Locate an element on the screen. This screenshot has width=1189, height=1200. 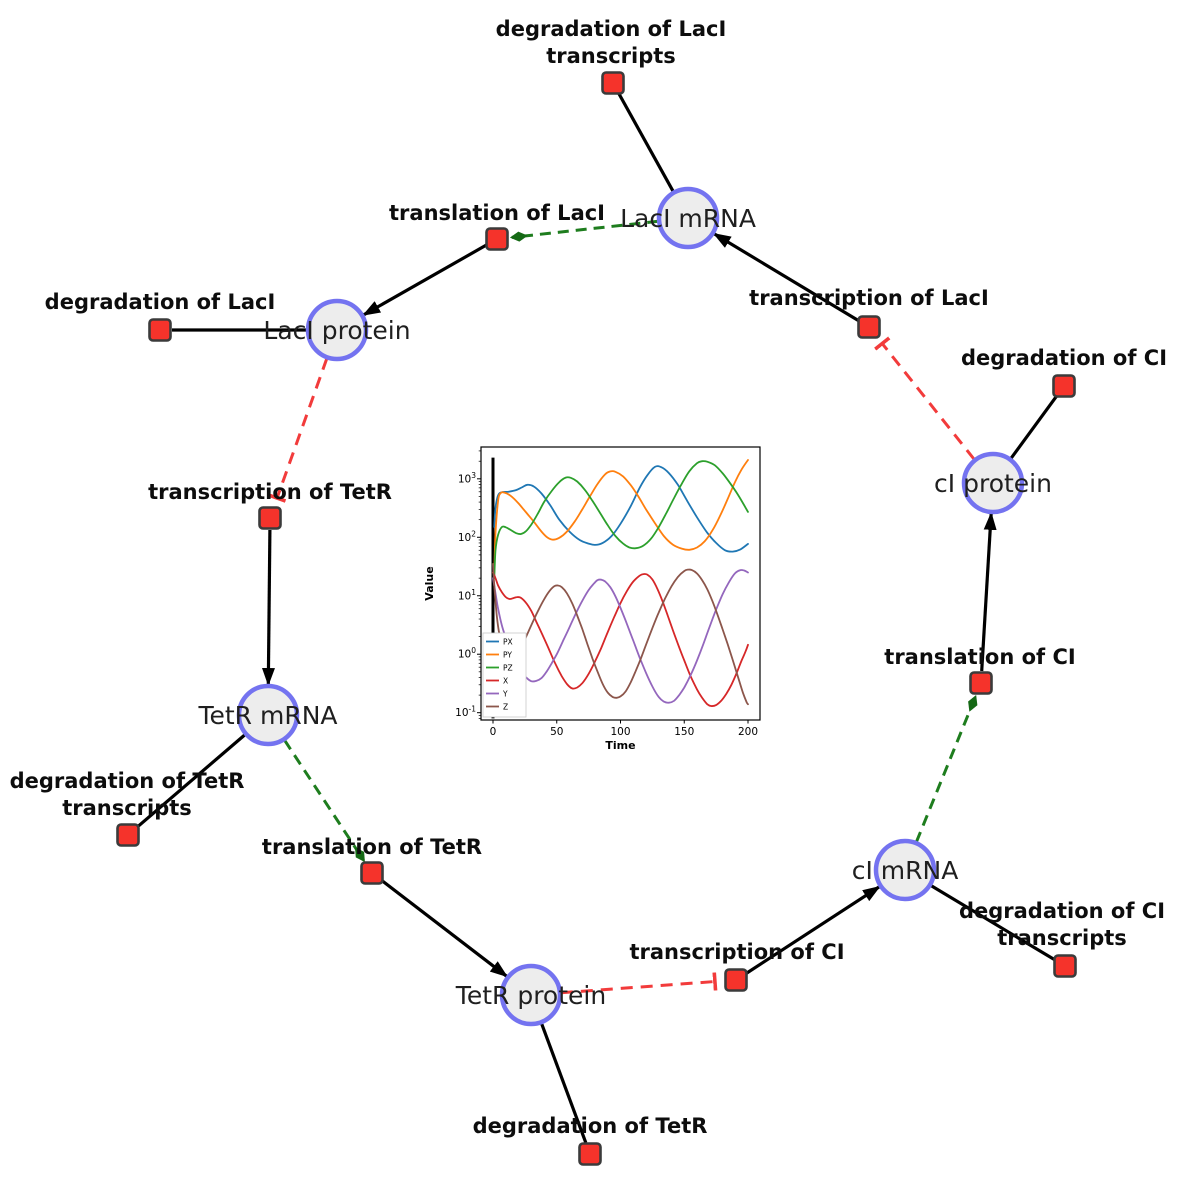
species-label-ci-protein: cI protein is located at coordinates (993, 483).